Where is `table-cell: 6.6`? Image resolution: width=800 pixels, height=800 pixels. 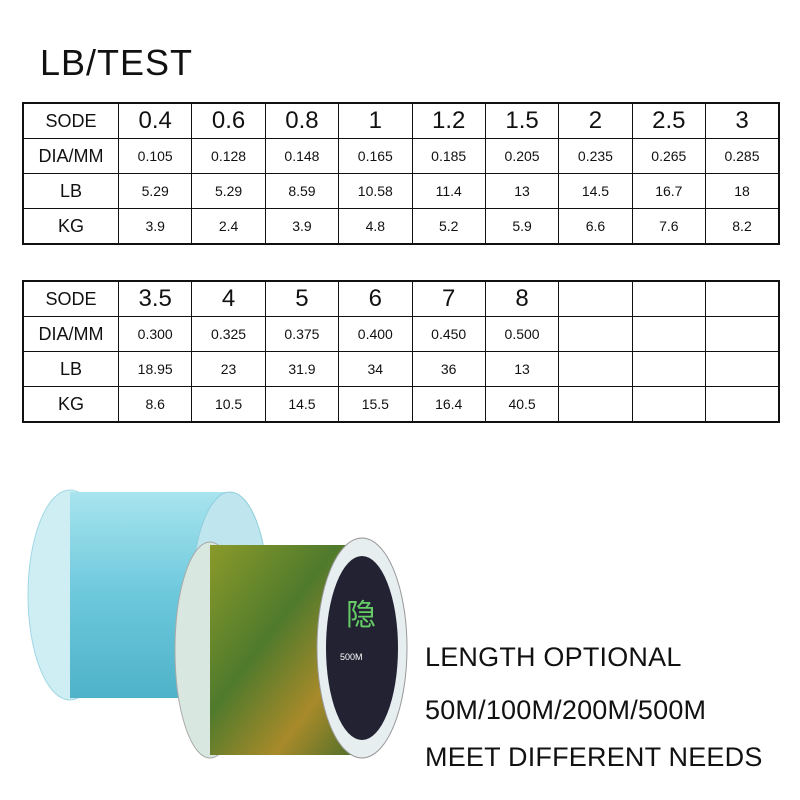 table-cell: 6.6 is located at coordinates (595, 226).